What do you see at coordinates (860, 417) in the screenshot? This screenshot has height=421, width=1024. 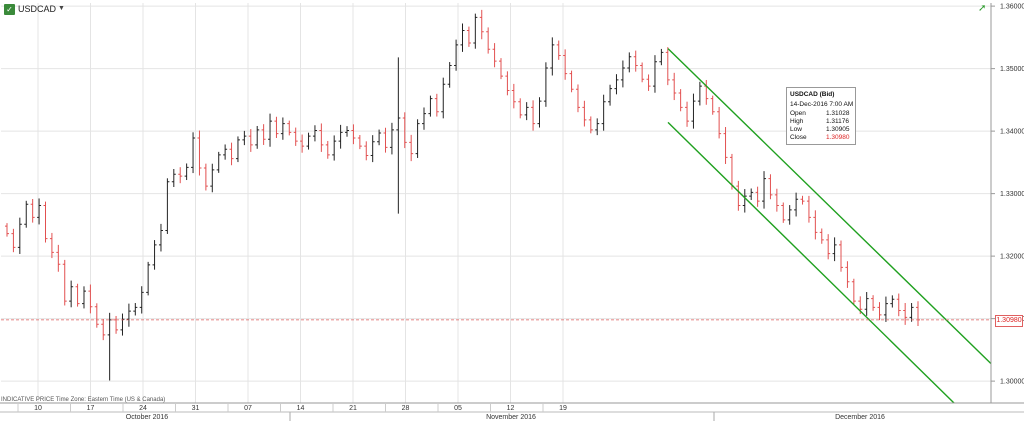 I see `month-label: December 2016` at bounding box center [860, 417].